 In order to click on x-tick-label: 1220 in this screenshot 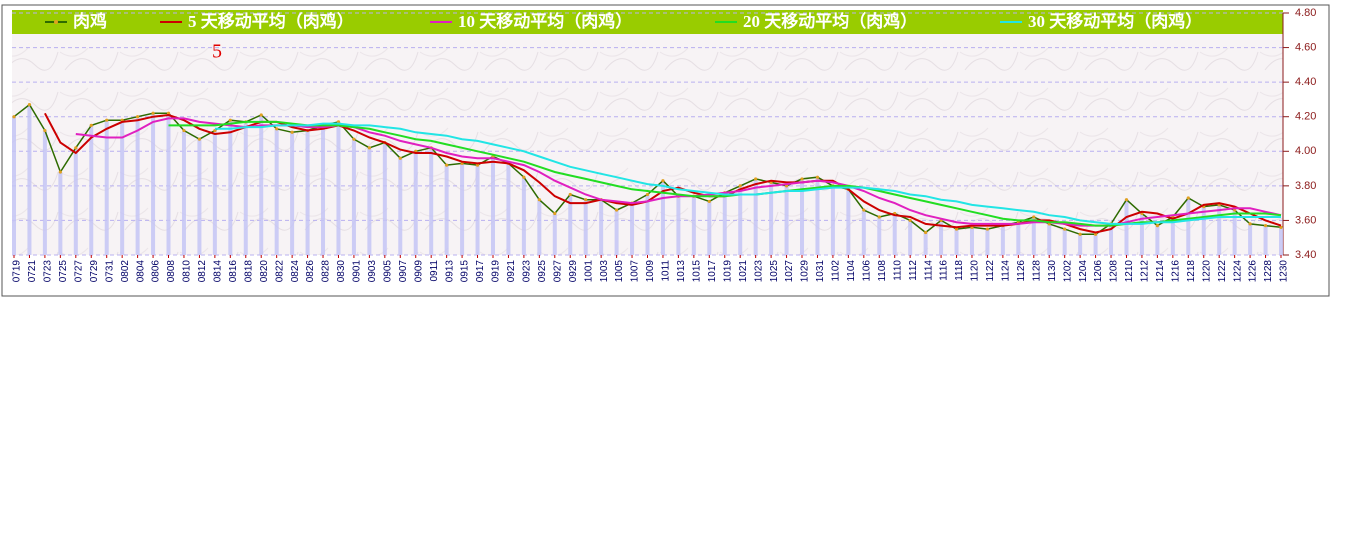, I will do `click(1206, 271)`.